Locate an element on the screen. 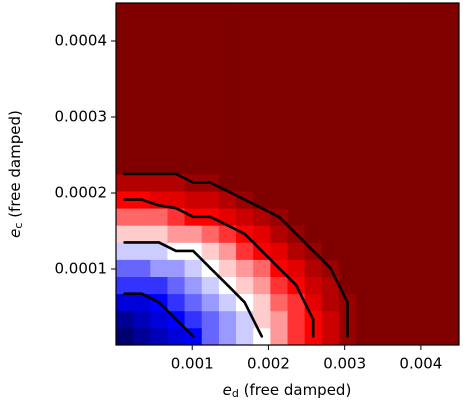 The height and width of the screenshot is (406, 463). y-tick-label: 0.0001 is located at coordinates (81, 269).